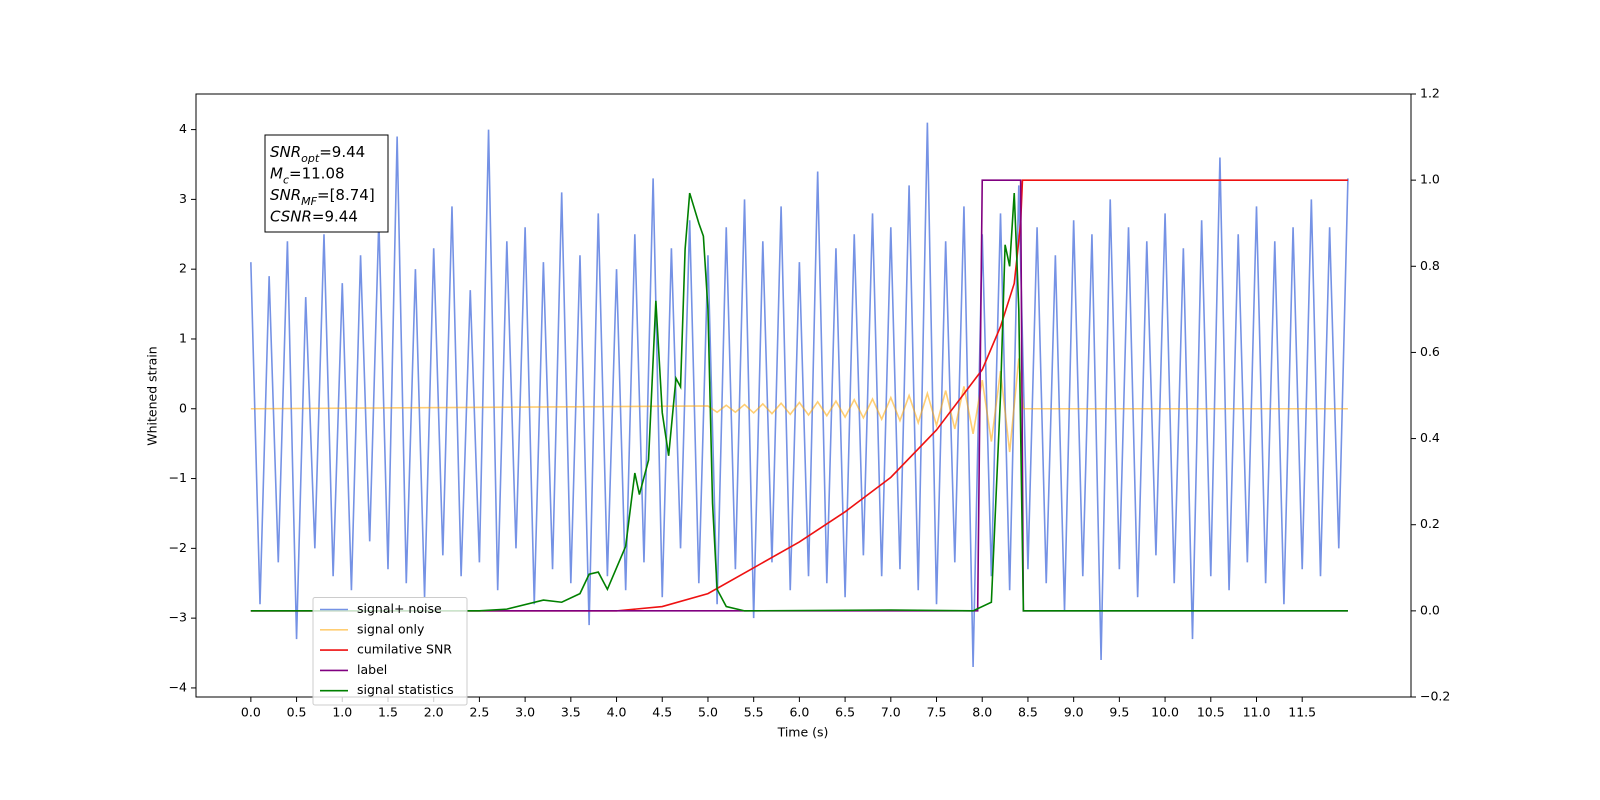 This screenshot has width=1600, height=800. Describe the element at coordinates (1302, 712) in the screenshot. I see `x-tick-label: 11.5` at that location.